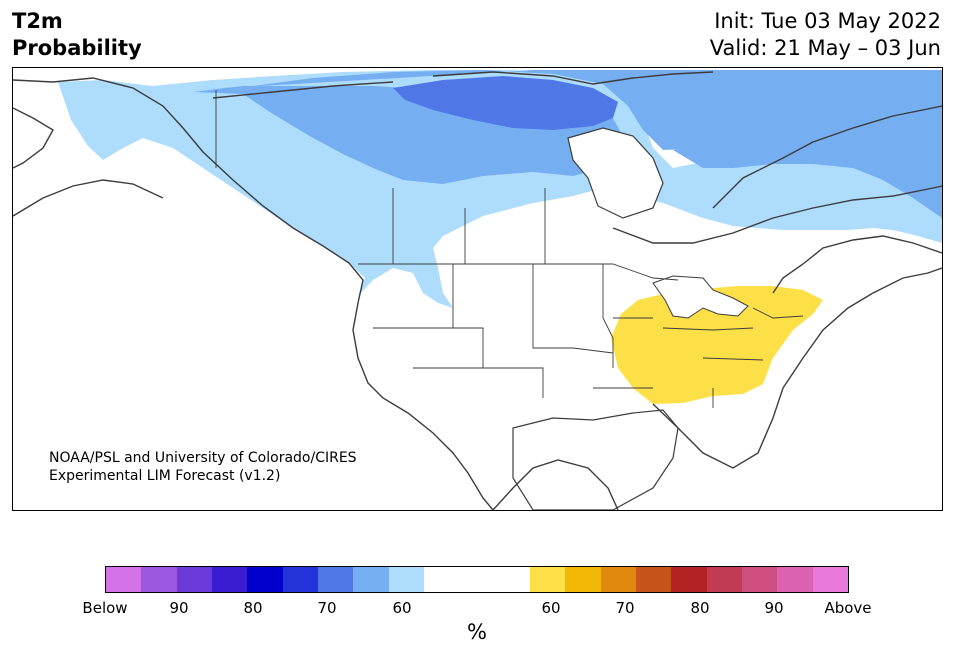  Describe the element at coordinates (477, 632) in the screenshot. I see `colorbar-unit-label: %` at that location.